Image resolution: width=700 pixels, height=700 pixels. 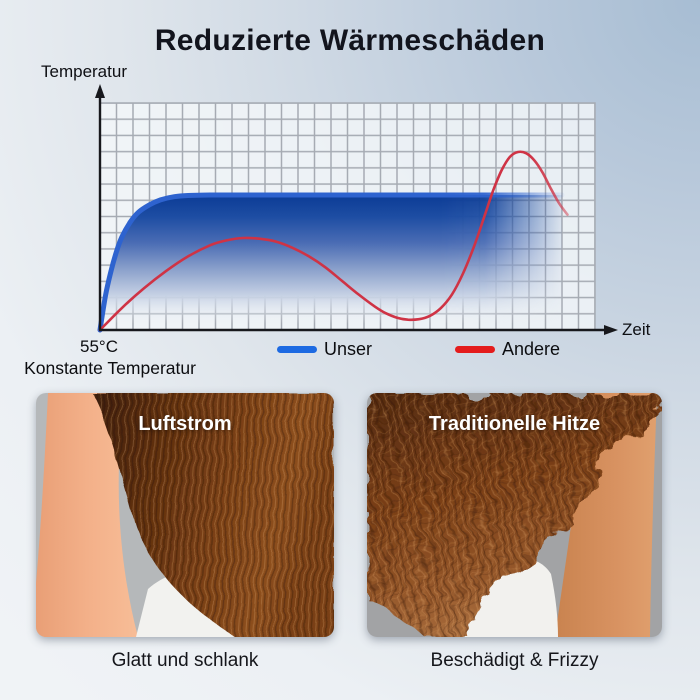 What do you see at coordinates (297, 349) in the screenshot?
I see `legend-swatch-unser` at bounding box center [297, 349].